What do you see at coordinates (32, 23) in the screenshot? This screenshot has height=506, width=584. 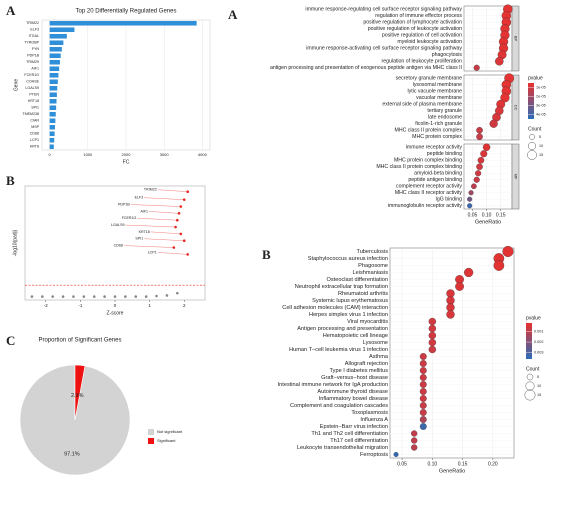 I see `y-tick-label: TRIM22` at bounding box center [32, 23].